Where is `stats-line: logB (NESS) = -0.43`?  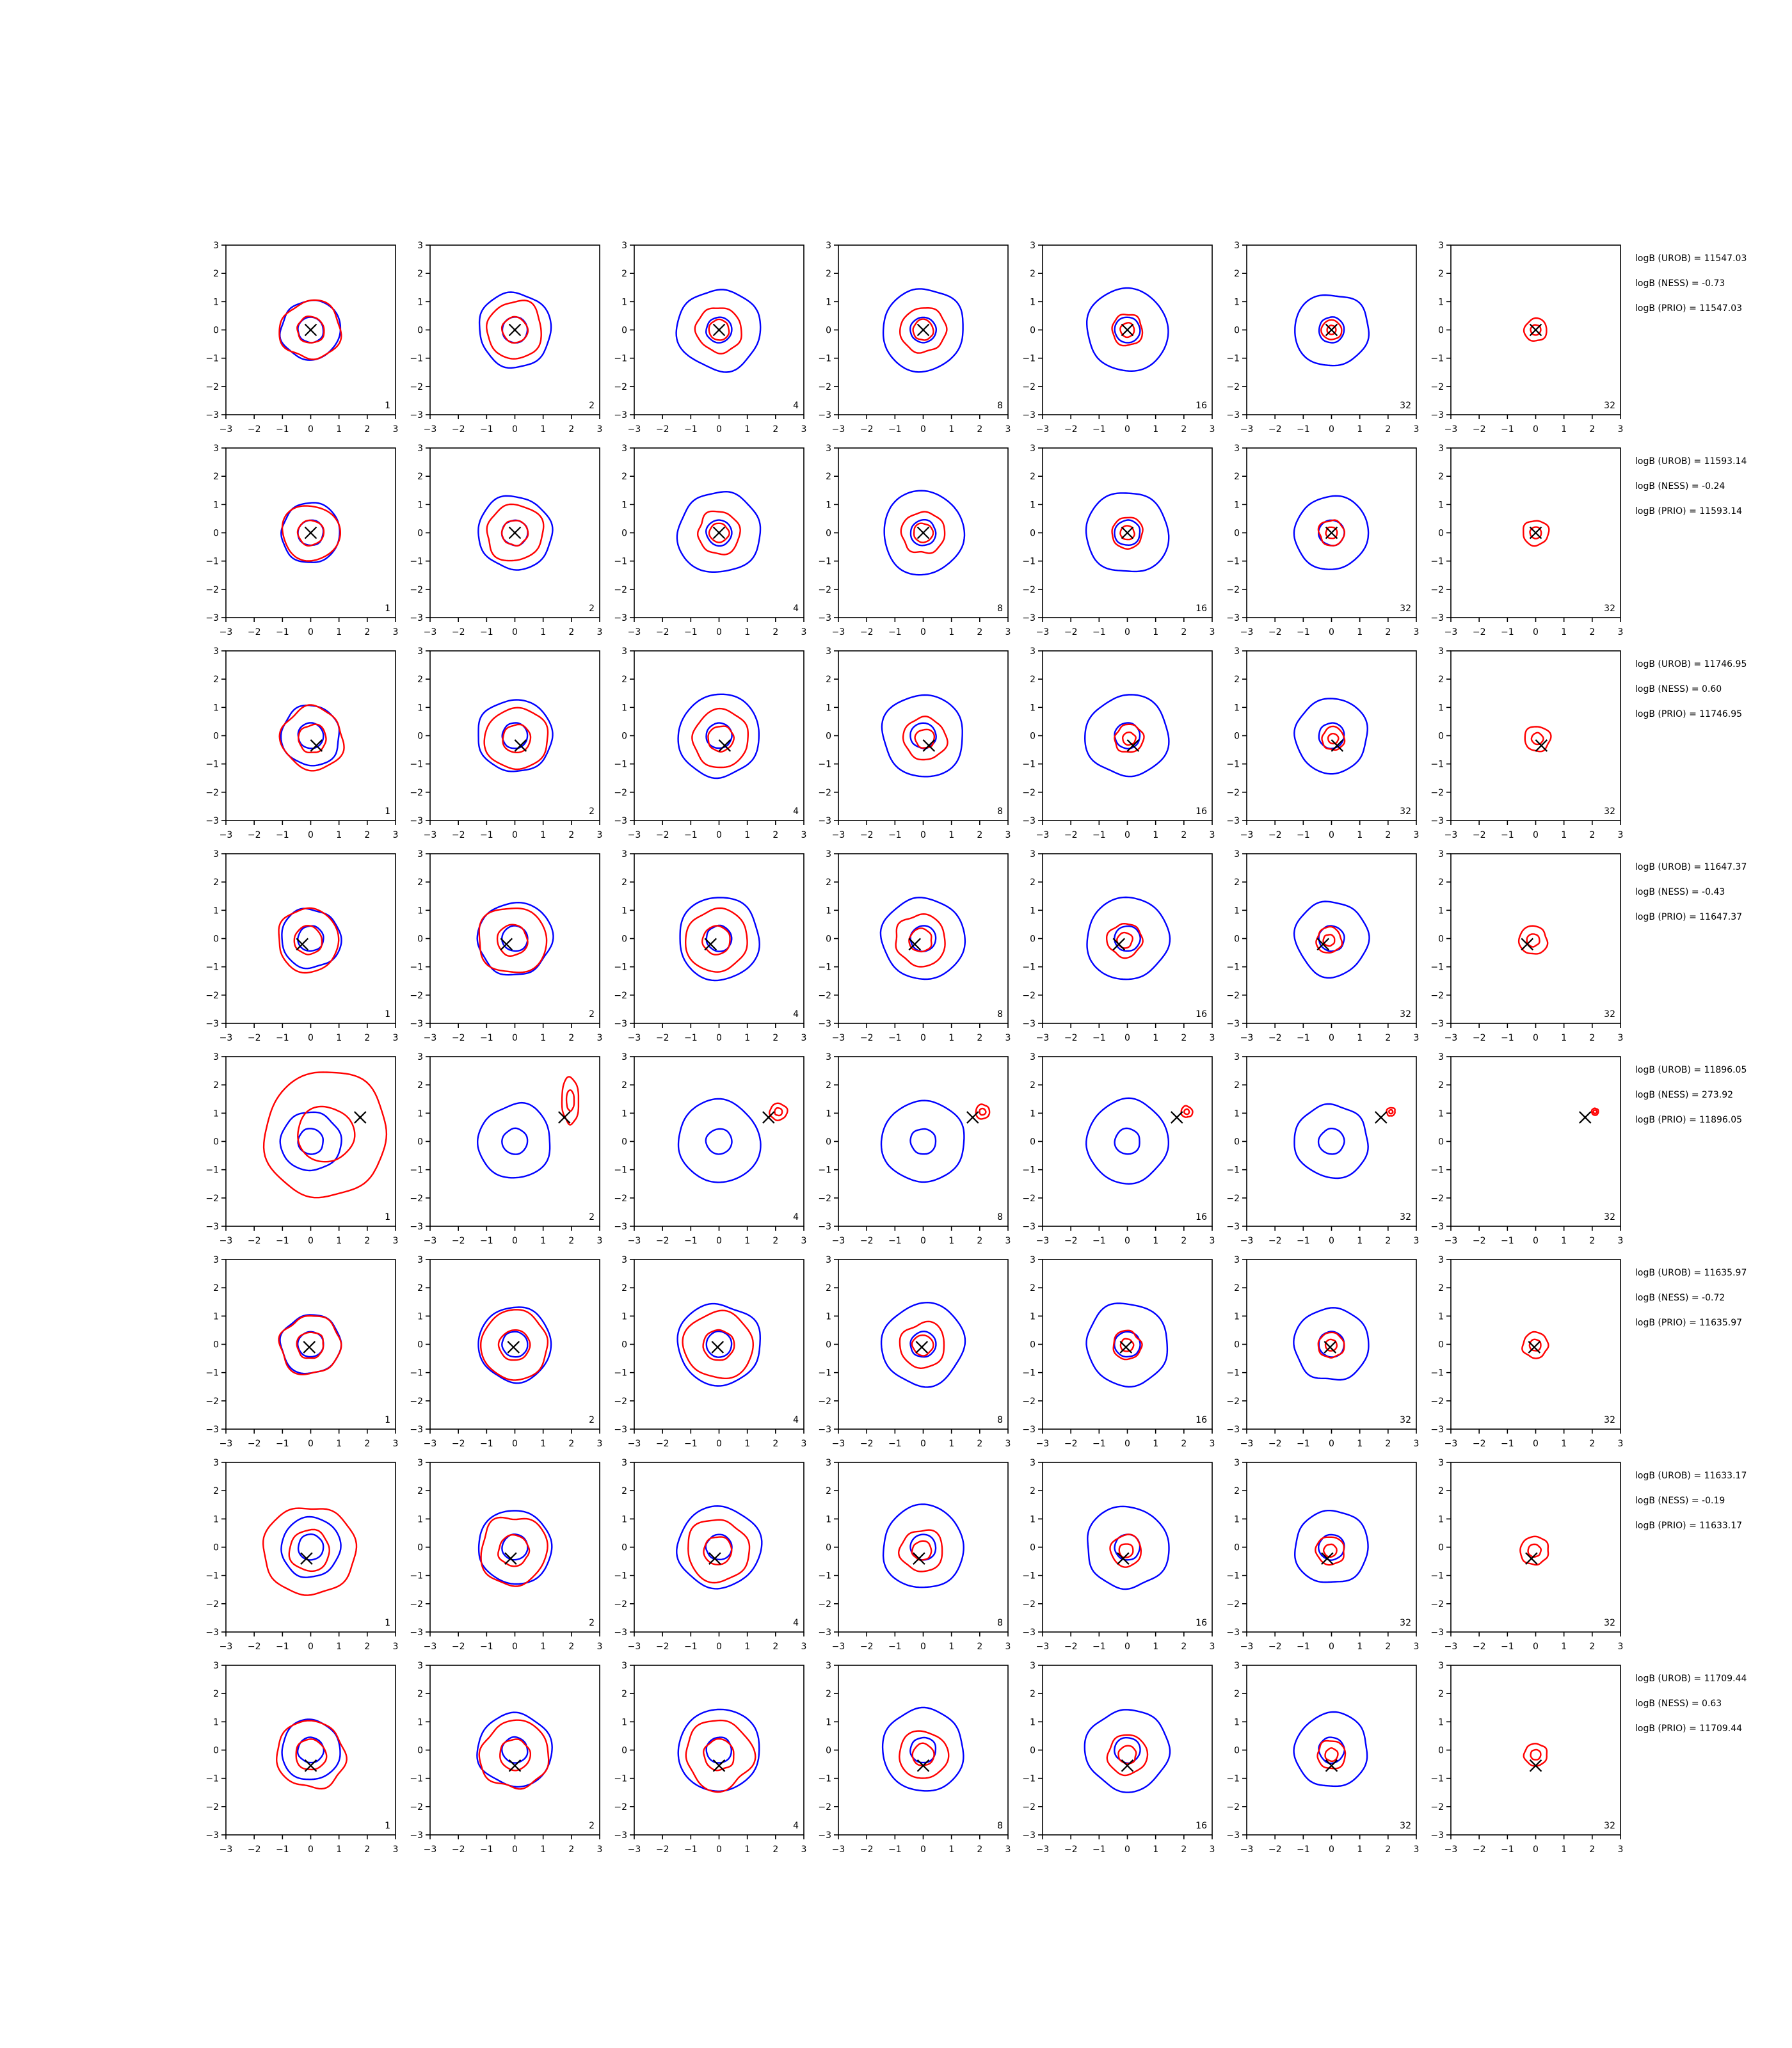 stats-line: logB (NESS) = -0.43 is located at coordinates (1680, 892).